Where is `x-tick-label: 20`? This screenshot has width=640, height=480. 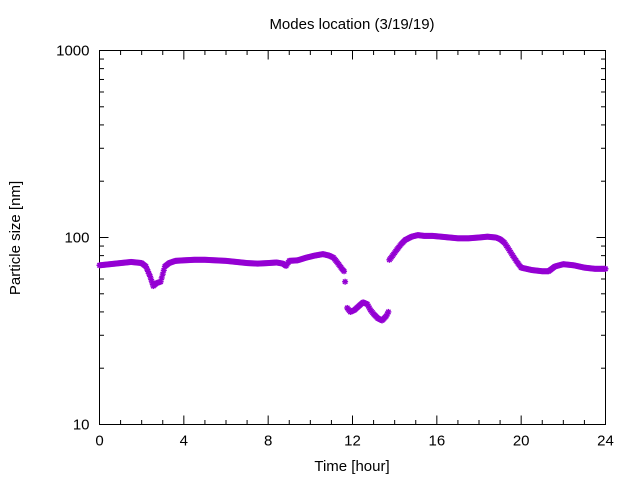
x-tick-label: 20 is located at coordinates (521, 441).